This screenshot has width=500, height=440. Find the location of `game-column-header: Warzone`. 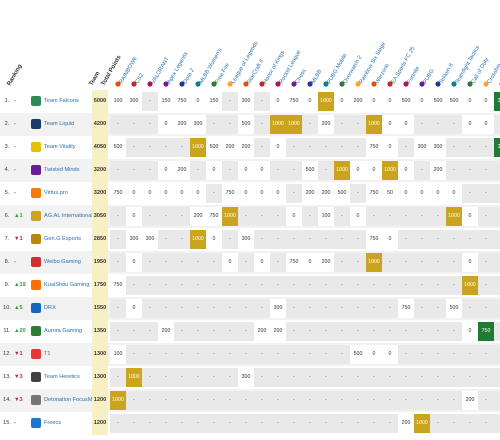

game-column-header: Warzone is located at coordinates (383, 74).